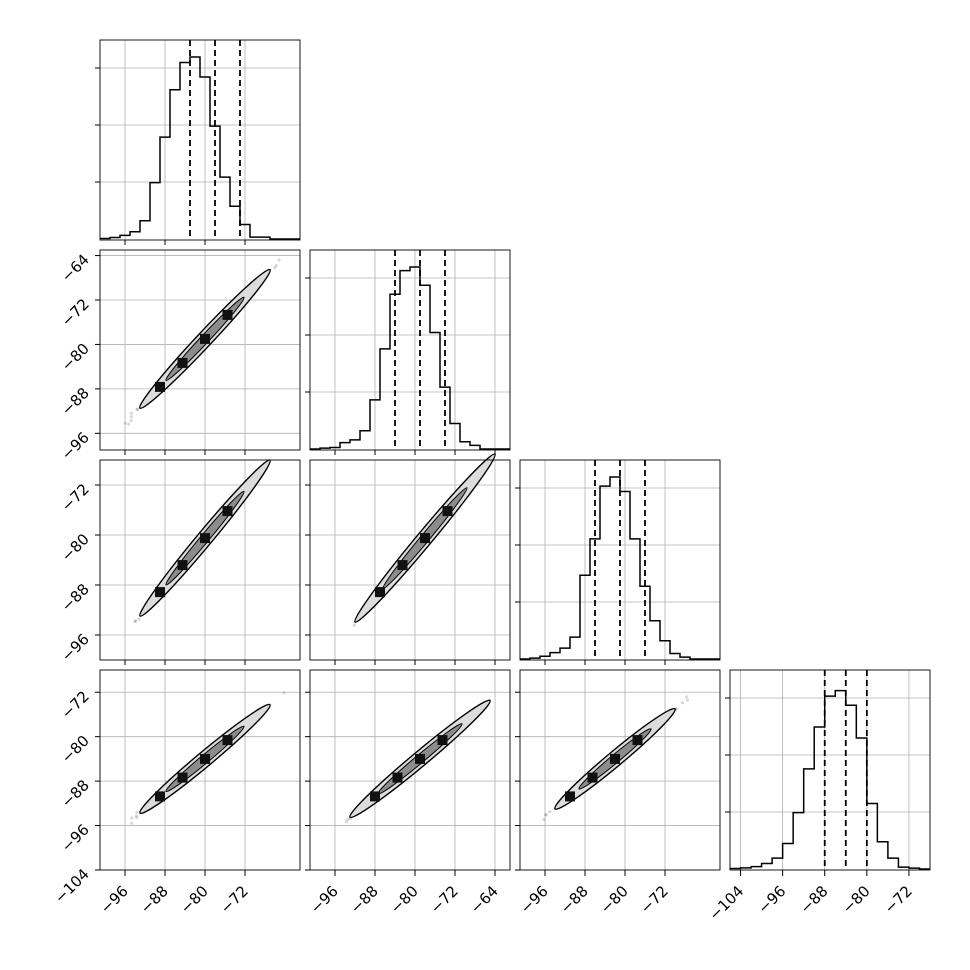 This screenshot has width=970, height=970. I want to click on scatter-r3-c2-frame, so click(620, 770).